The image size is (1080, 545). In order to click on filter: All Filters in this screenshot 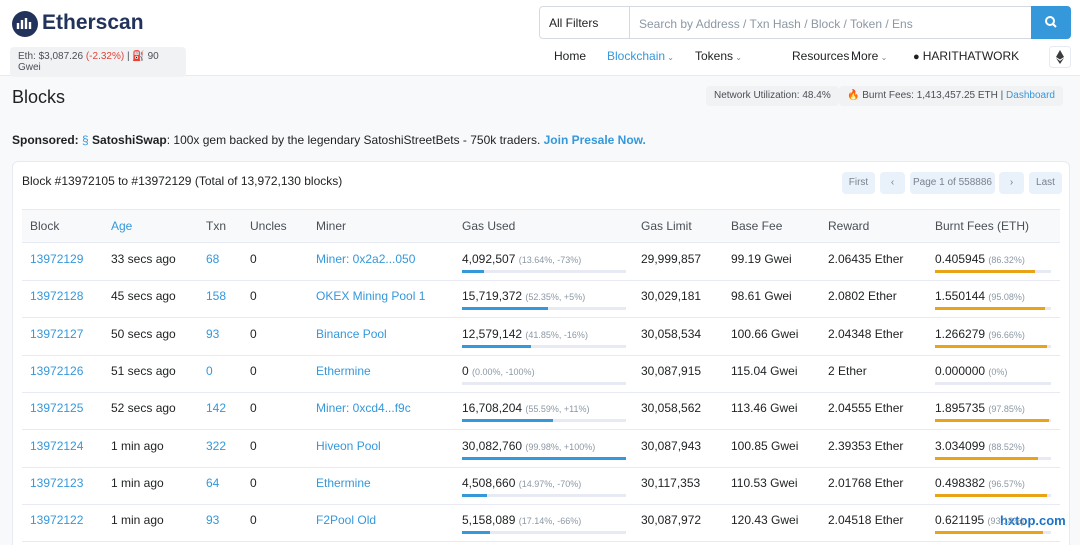, I will do `click(574, 23)`.